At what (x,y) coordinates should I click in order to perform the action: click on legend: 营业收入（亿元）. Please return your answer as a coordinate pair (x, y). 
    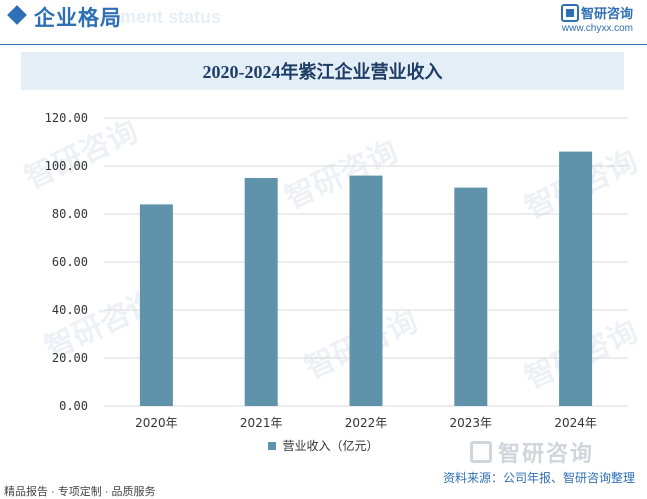
    Looking at the image, I should click on (323, 445).